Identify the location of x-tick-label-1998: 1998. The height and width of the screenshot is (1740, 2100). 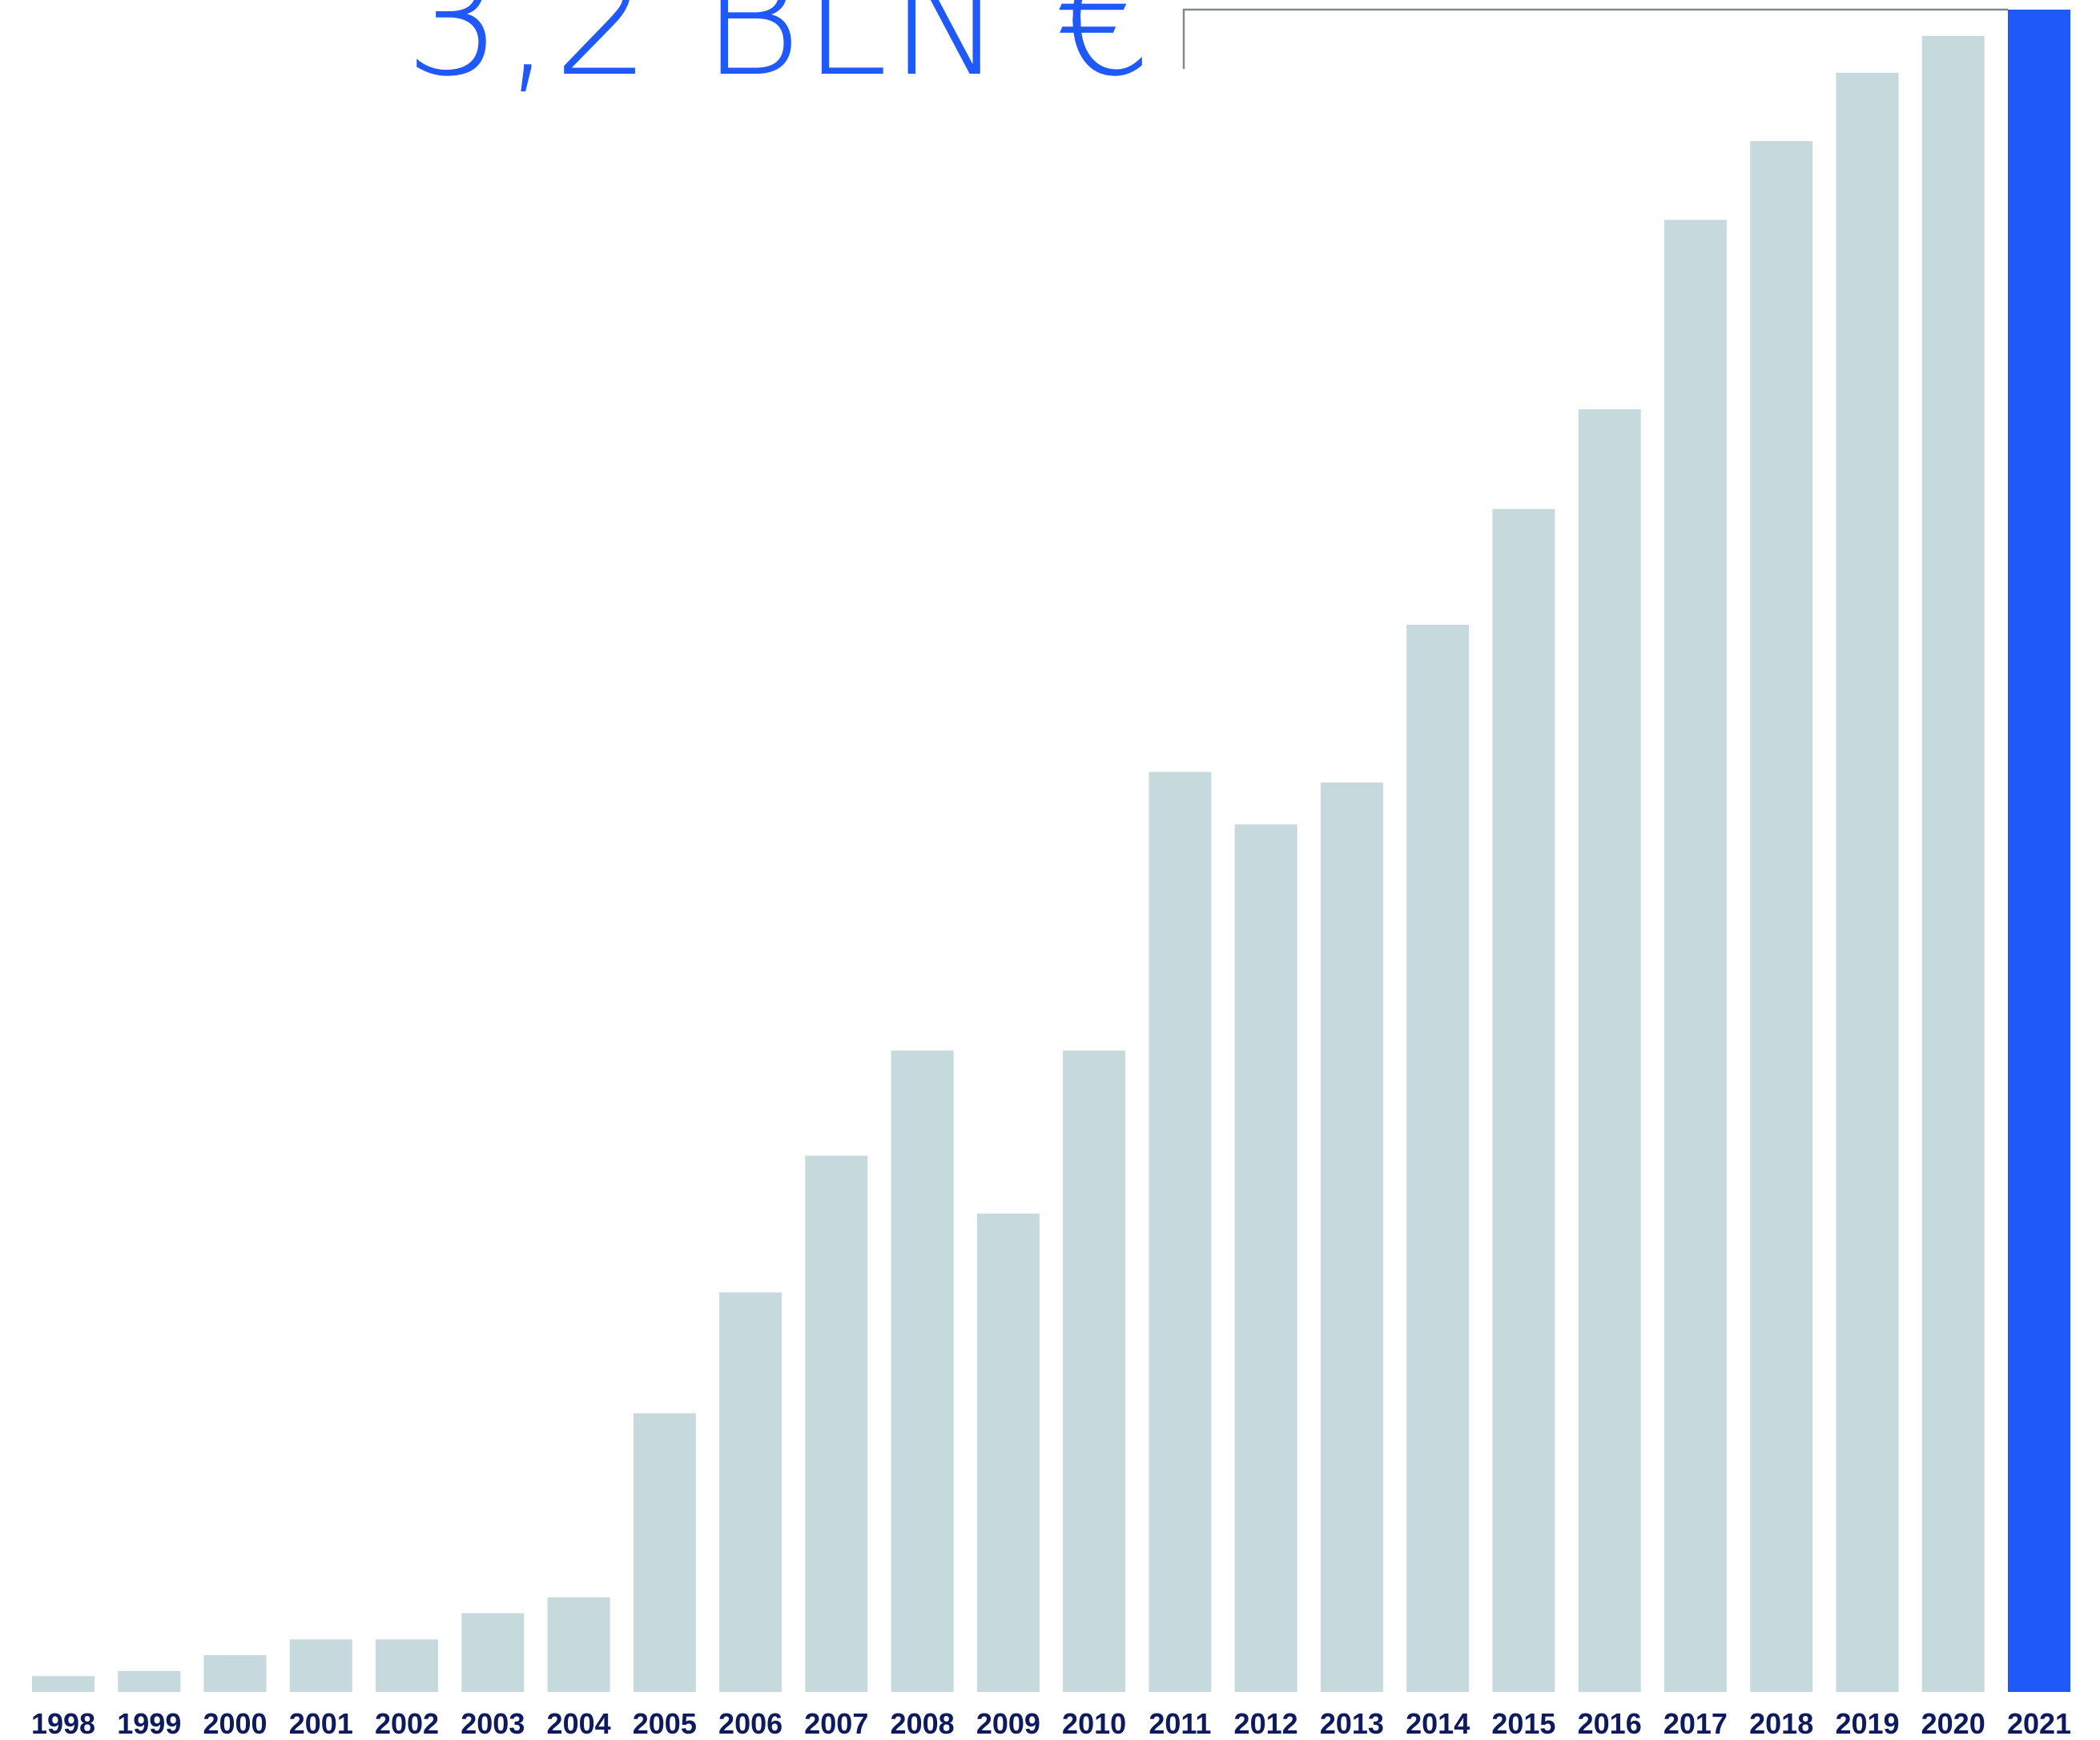
(63, 1723).